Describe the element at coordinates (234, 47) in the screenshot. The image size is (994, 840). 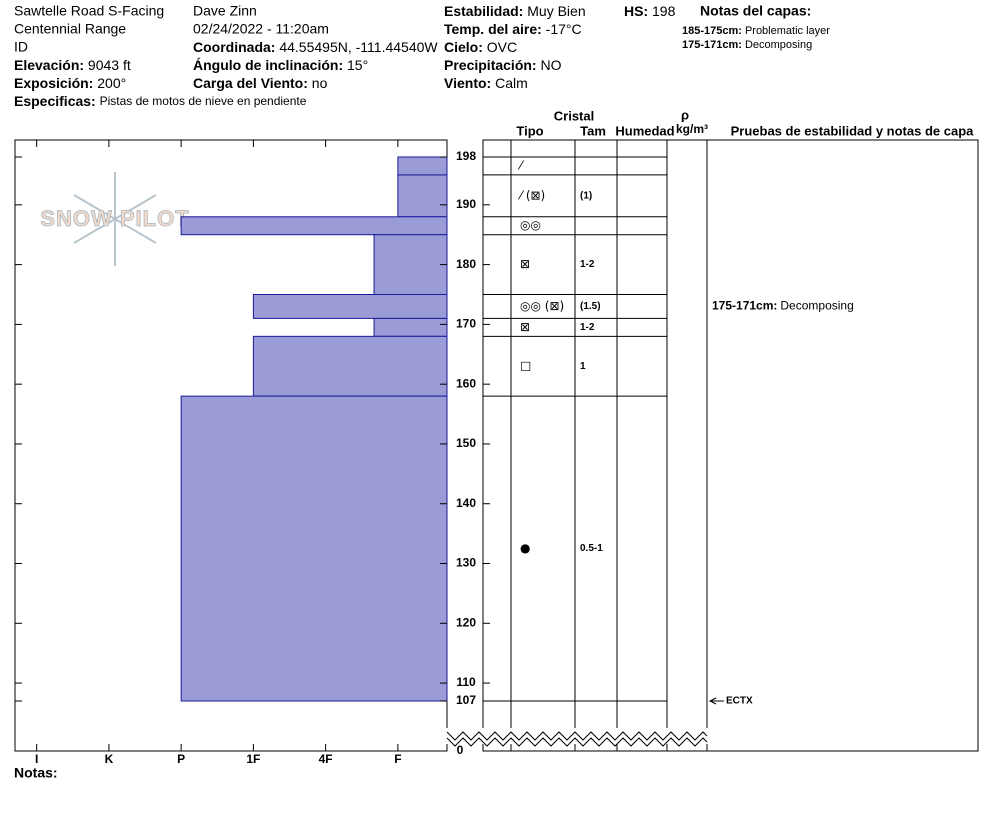
I see `field-label: Coordinada:` at that location.